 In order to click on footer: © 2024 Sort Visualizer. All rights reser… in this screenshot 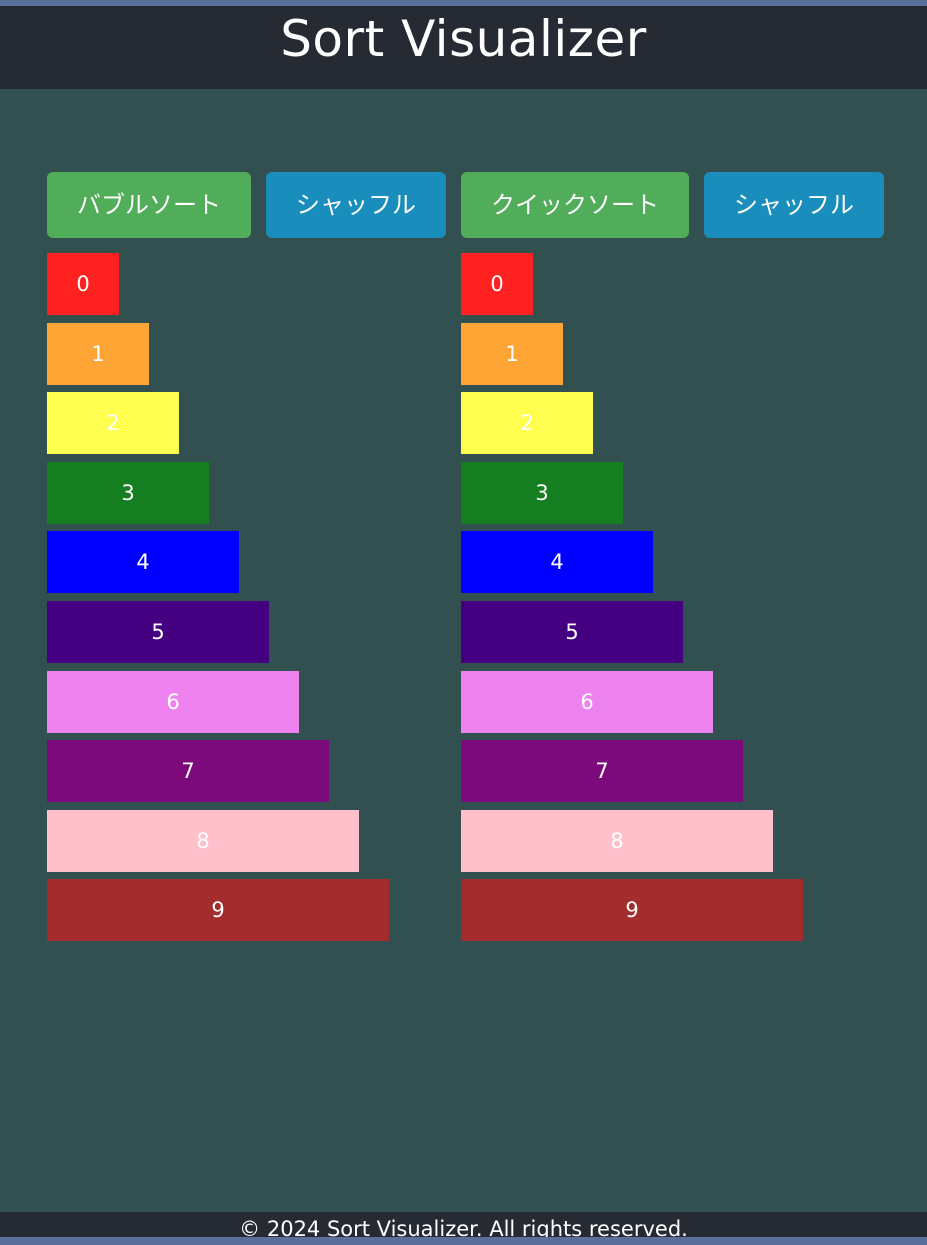, I will do `click(463, 1226)`.